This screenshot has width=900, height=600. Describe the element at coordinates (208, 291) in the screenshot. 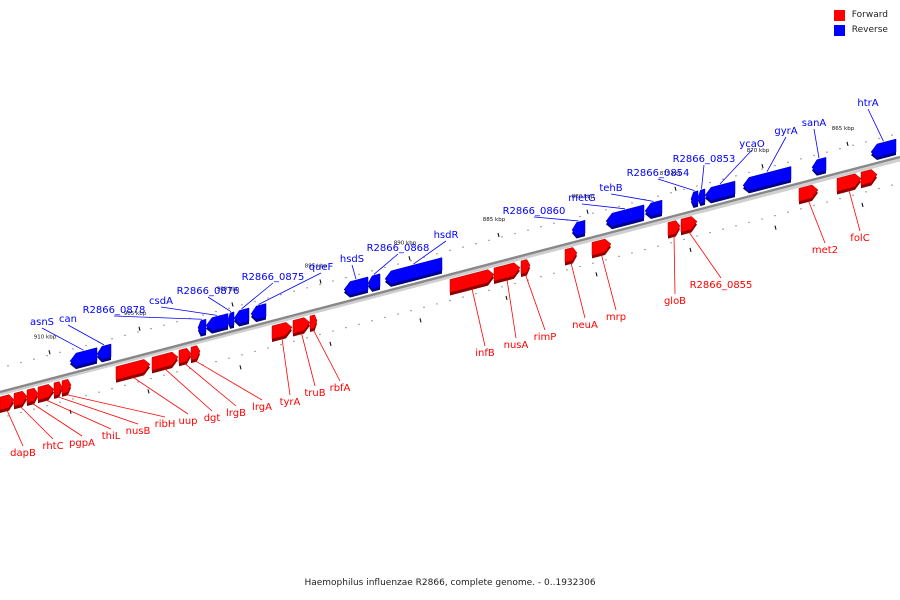

I see `gene-label-r2866-0876: R2866_0876` at that location.